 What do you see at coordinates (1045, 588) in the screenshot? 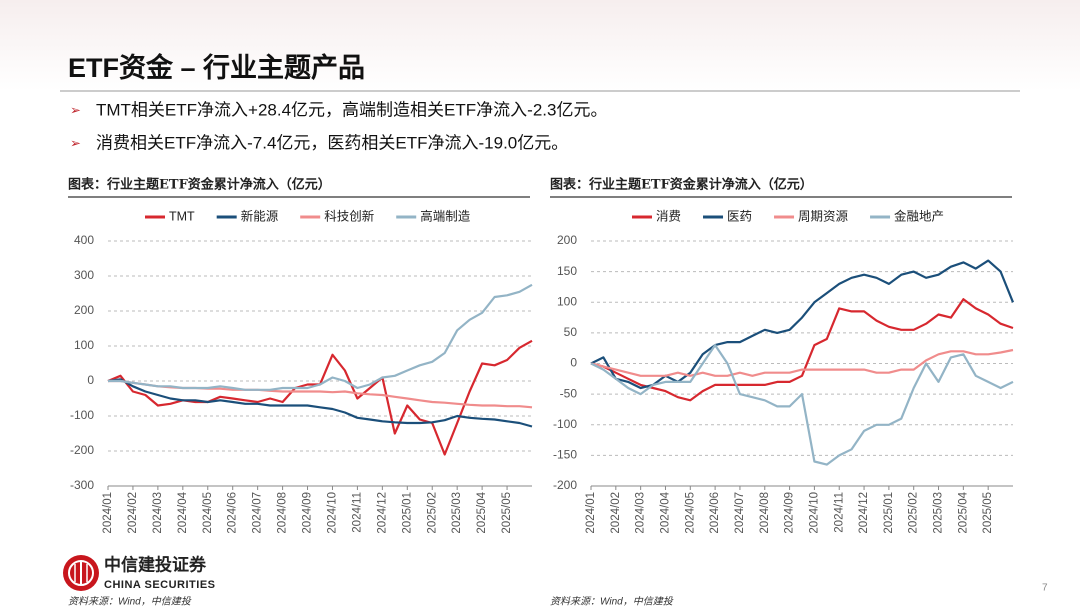
I see `page-number: 7` at bounding box center [1045, 588].